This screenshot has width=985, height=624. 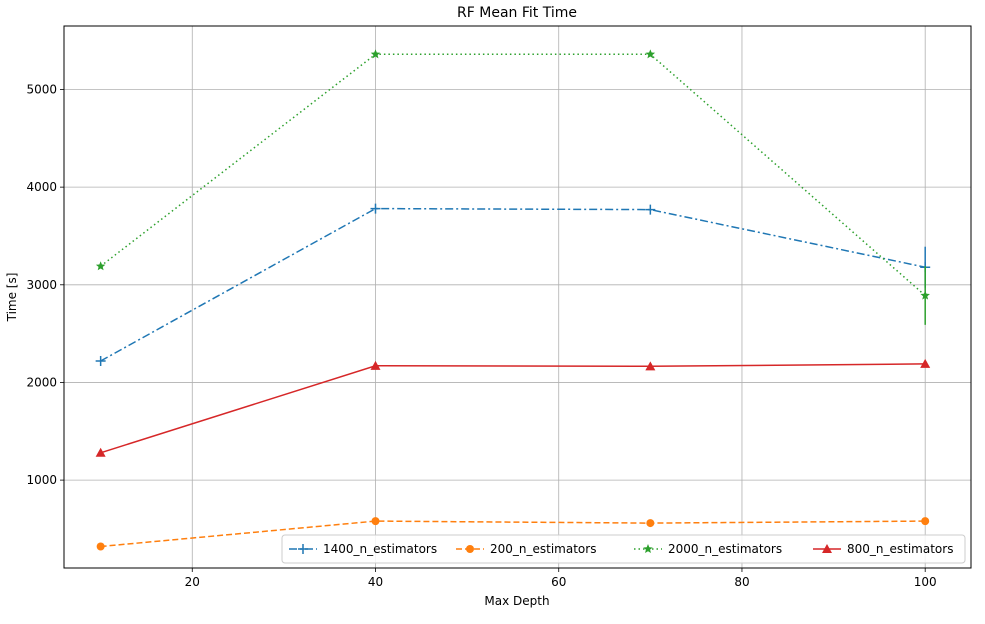 I want to click on legend-frame, so click(x=623, y=549).